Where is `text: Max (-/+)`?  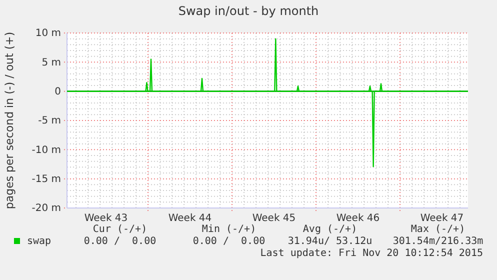
text: Max (-/+) is located at coordinates (438, 229).